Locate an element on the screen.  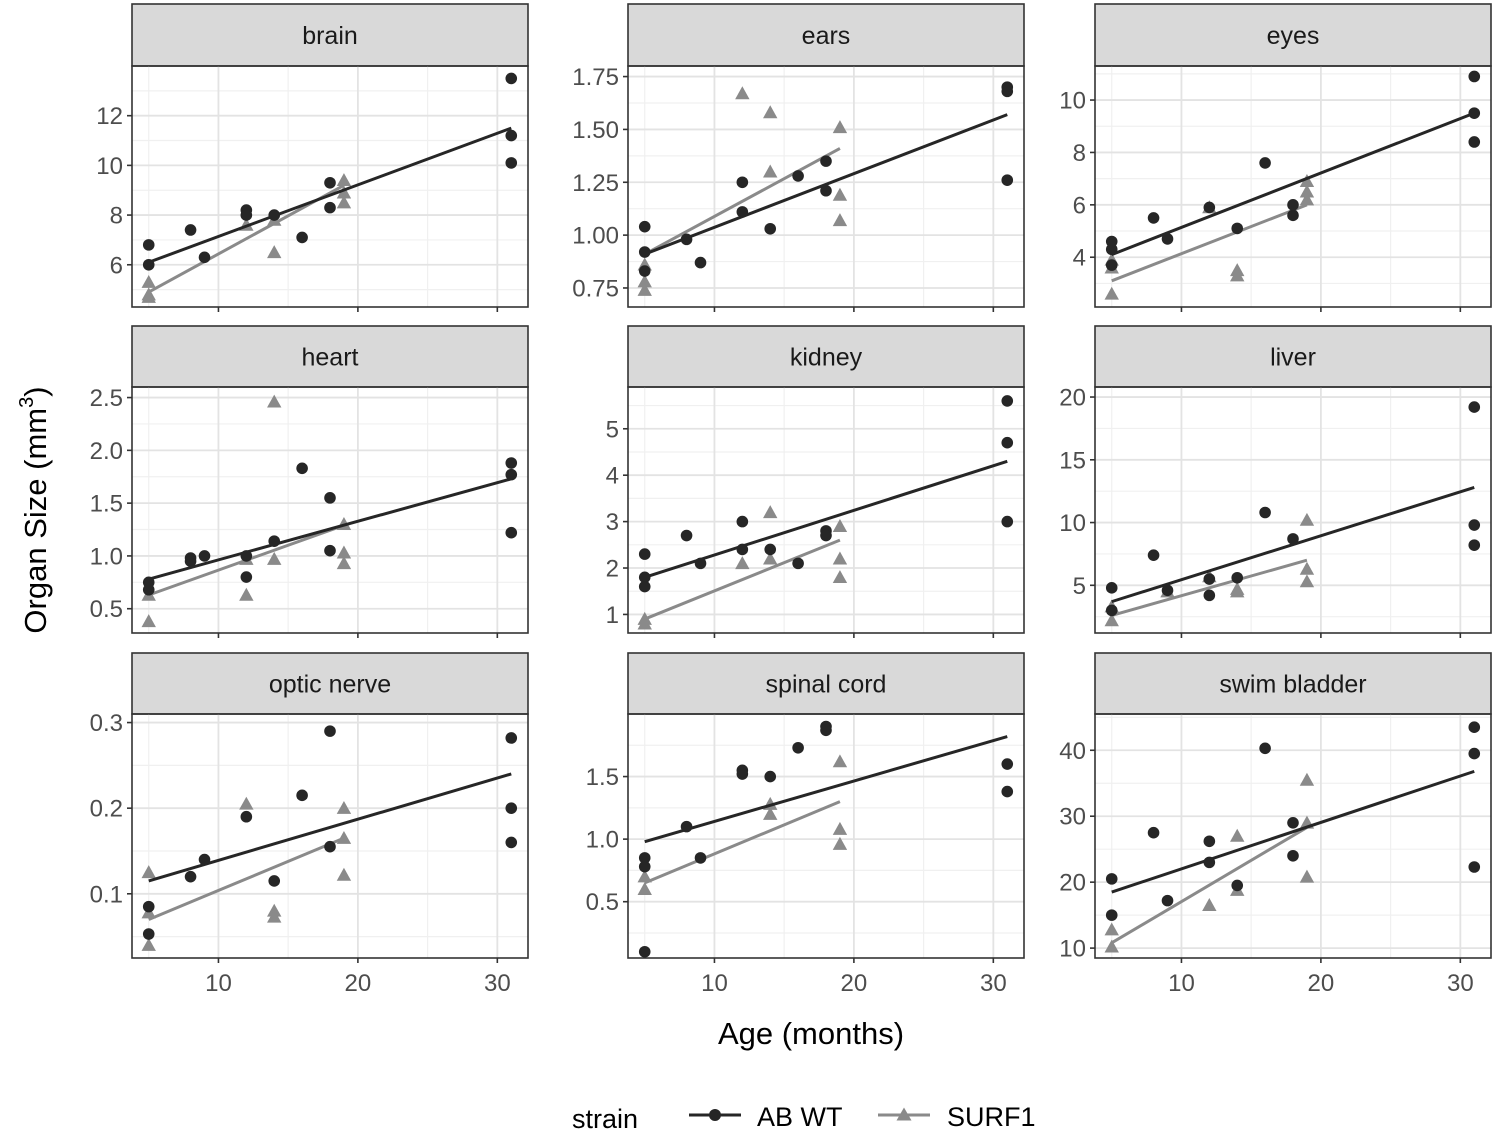
facet-strip-brain is located at coordinates (330, 35).